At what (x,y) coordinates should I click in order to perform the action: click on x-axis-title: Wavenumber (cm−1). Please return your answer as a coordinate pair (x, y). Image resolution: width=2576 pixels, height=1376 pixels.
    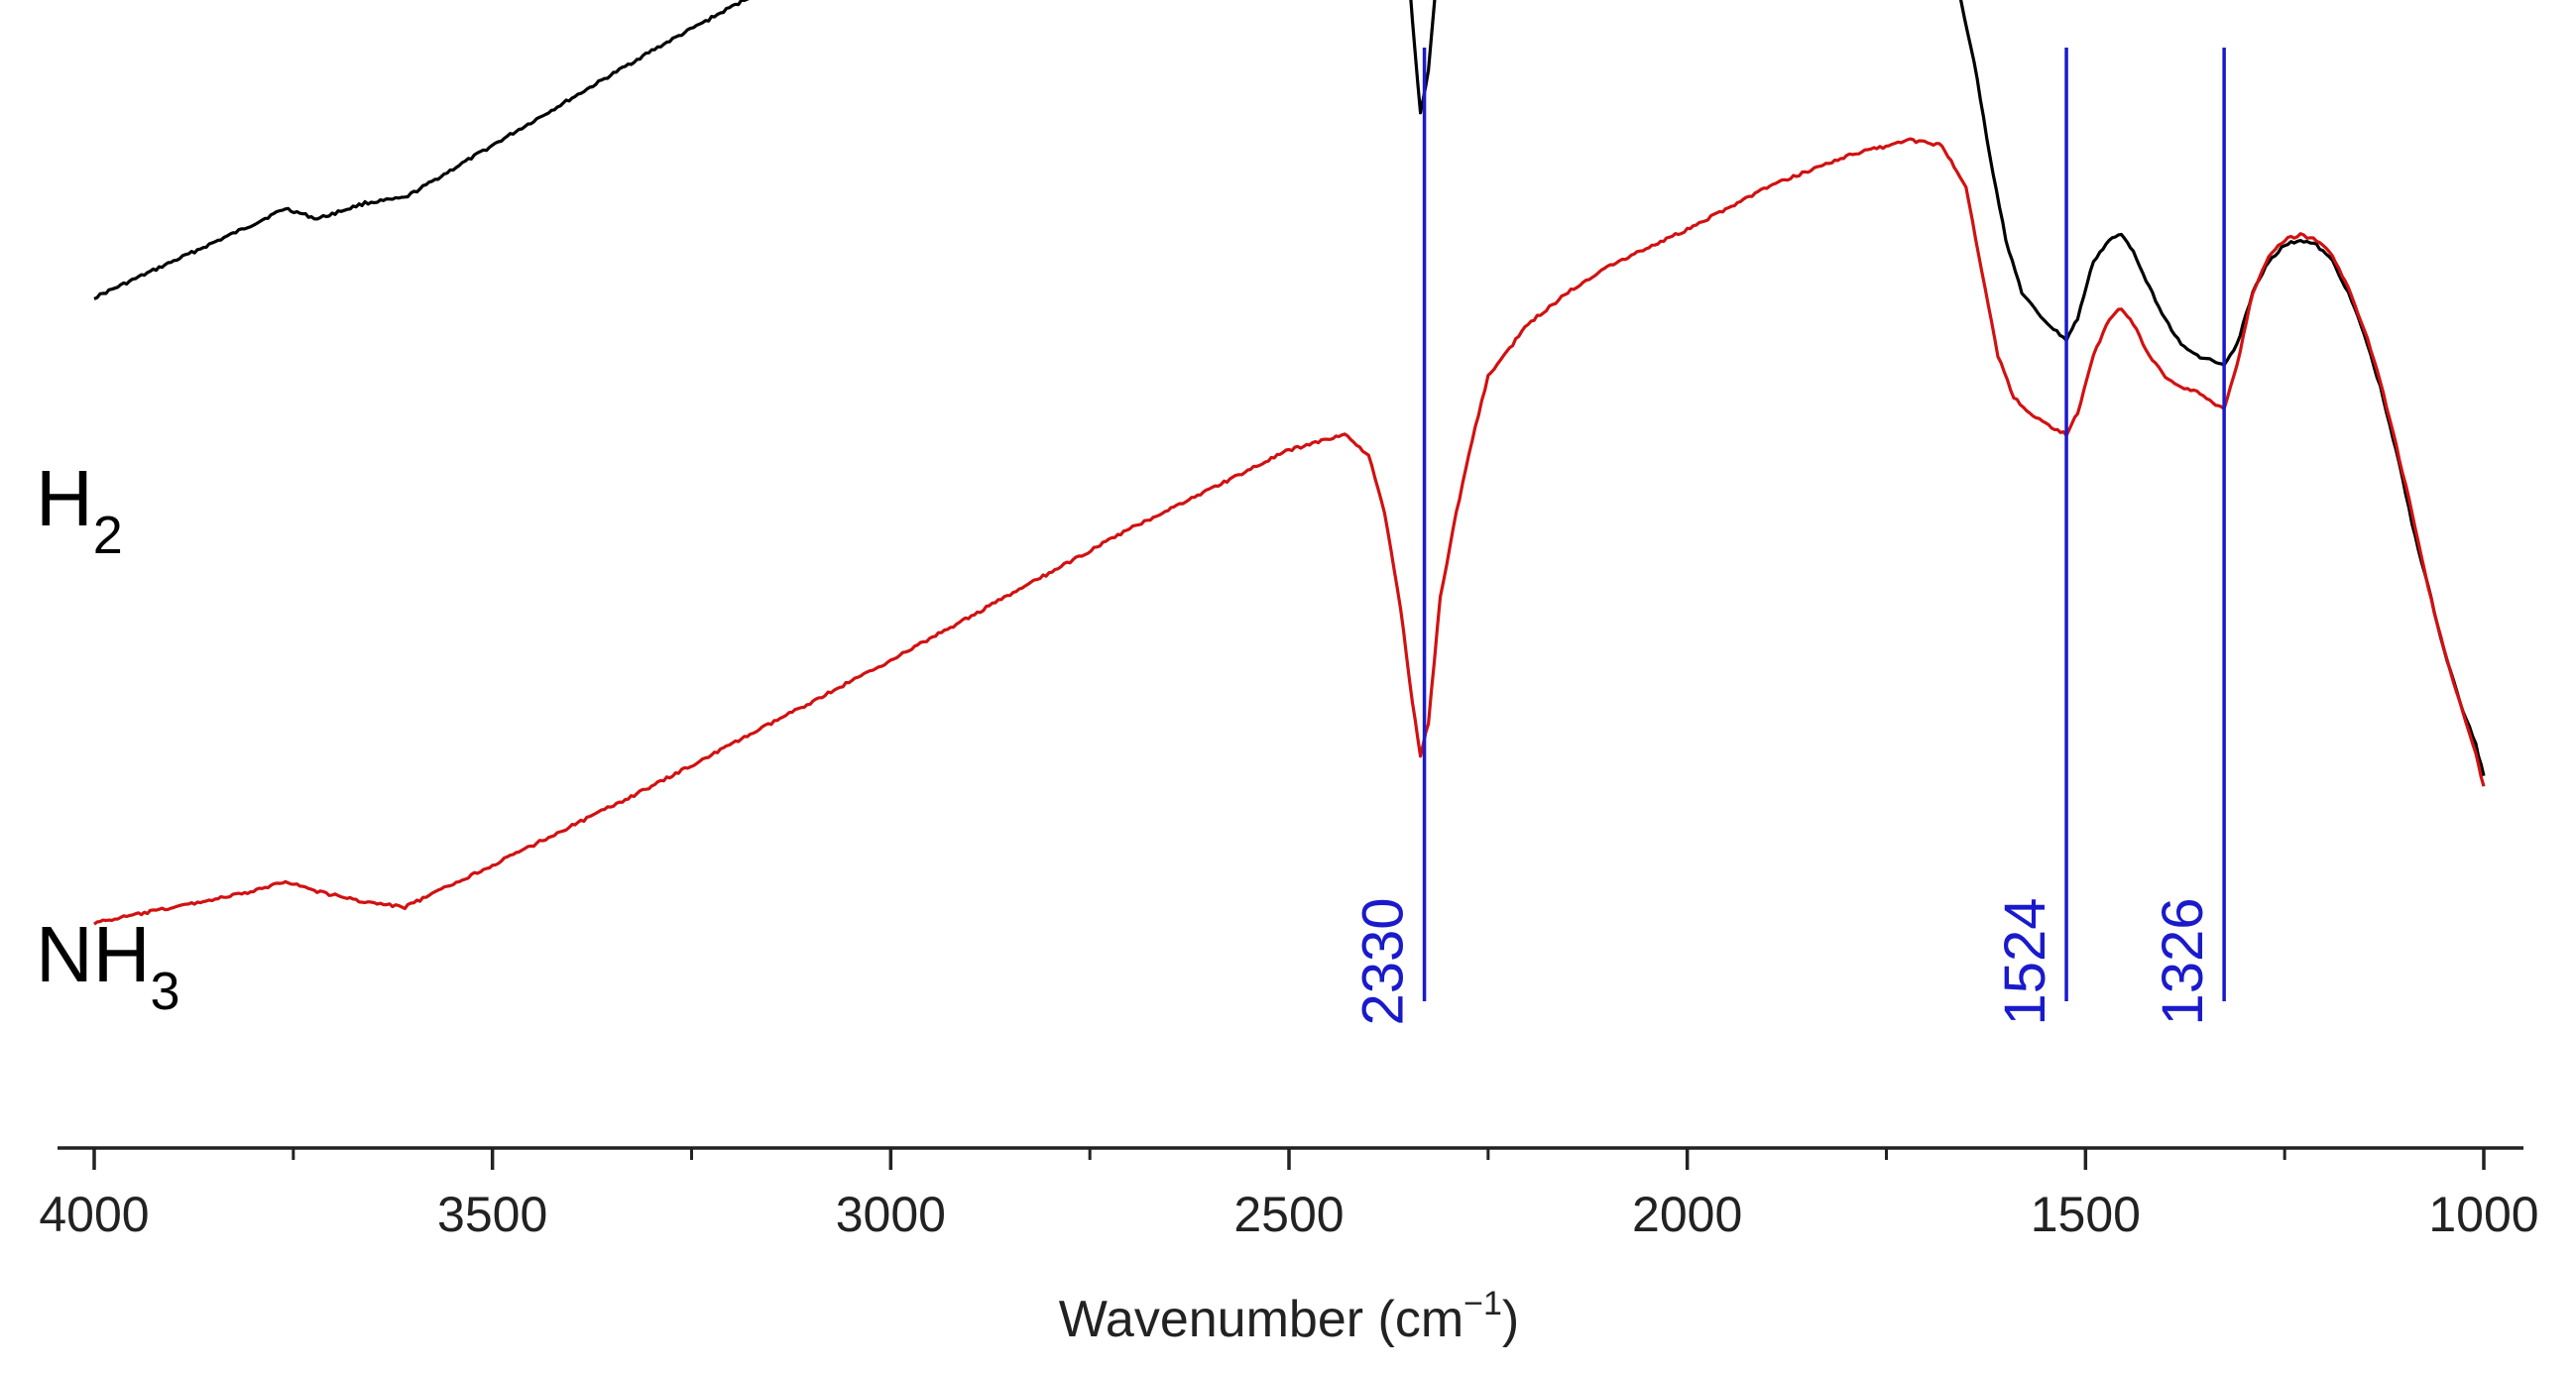
    Looking at the image, I should click on (1289, 1316).